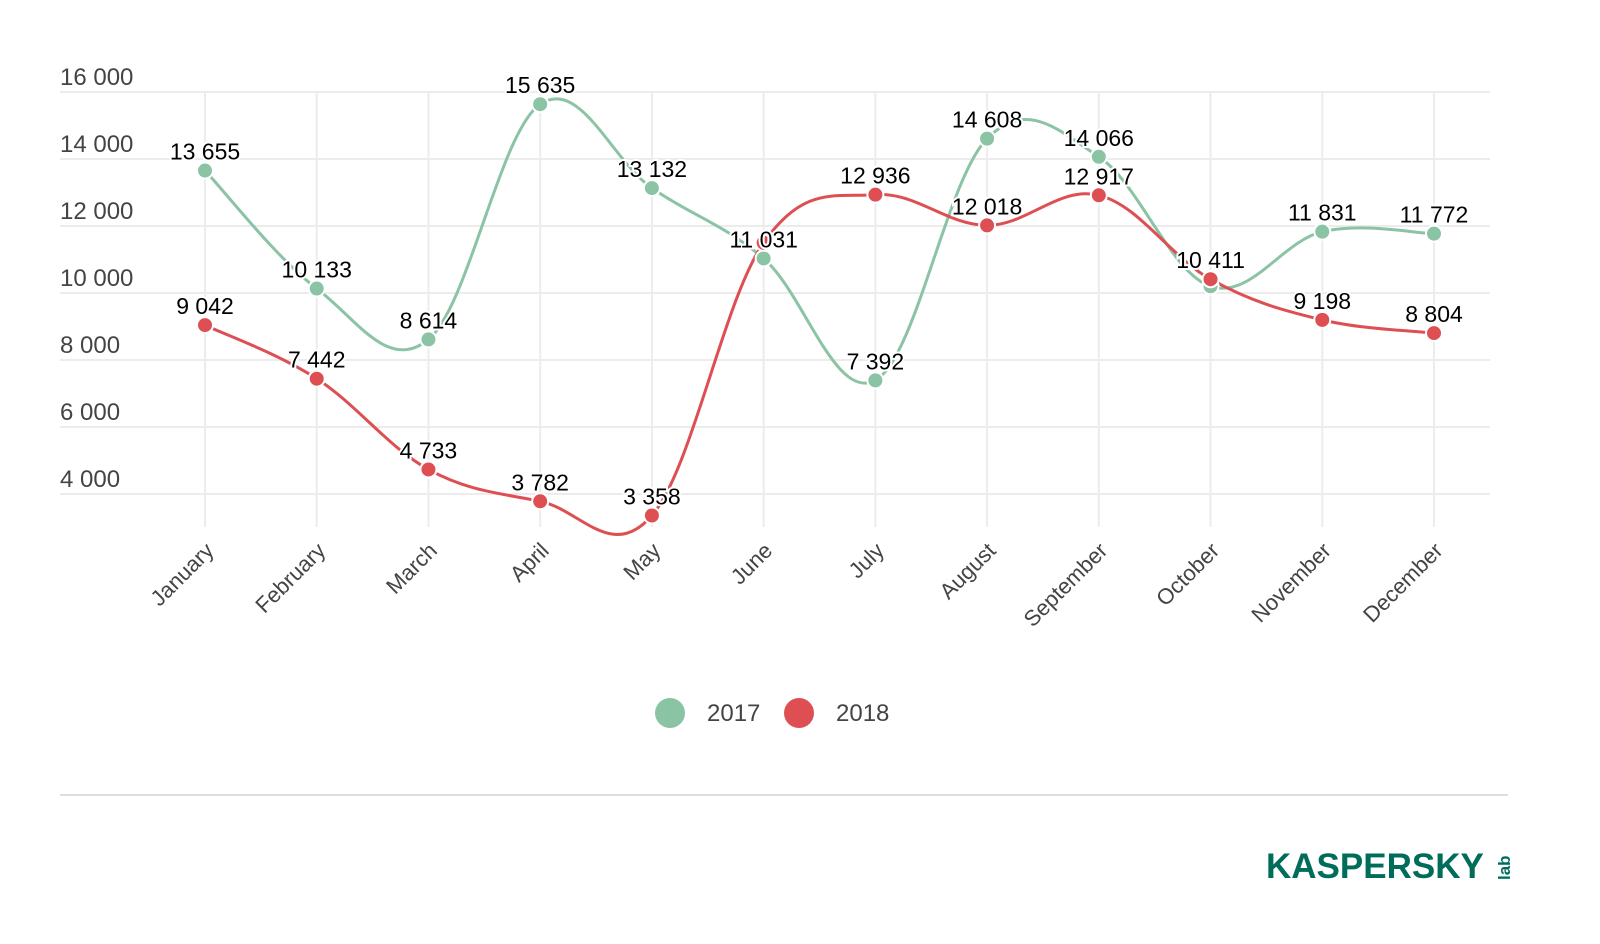 The width and height of the screenshot is (1600, 944). What do you see at coordinates (670, 713) in the screenshot?
I see `legend-marker-2017` at bounding box center [670, 713].